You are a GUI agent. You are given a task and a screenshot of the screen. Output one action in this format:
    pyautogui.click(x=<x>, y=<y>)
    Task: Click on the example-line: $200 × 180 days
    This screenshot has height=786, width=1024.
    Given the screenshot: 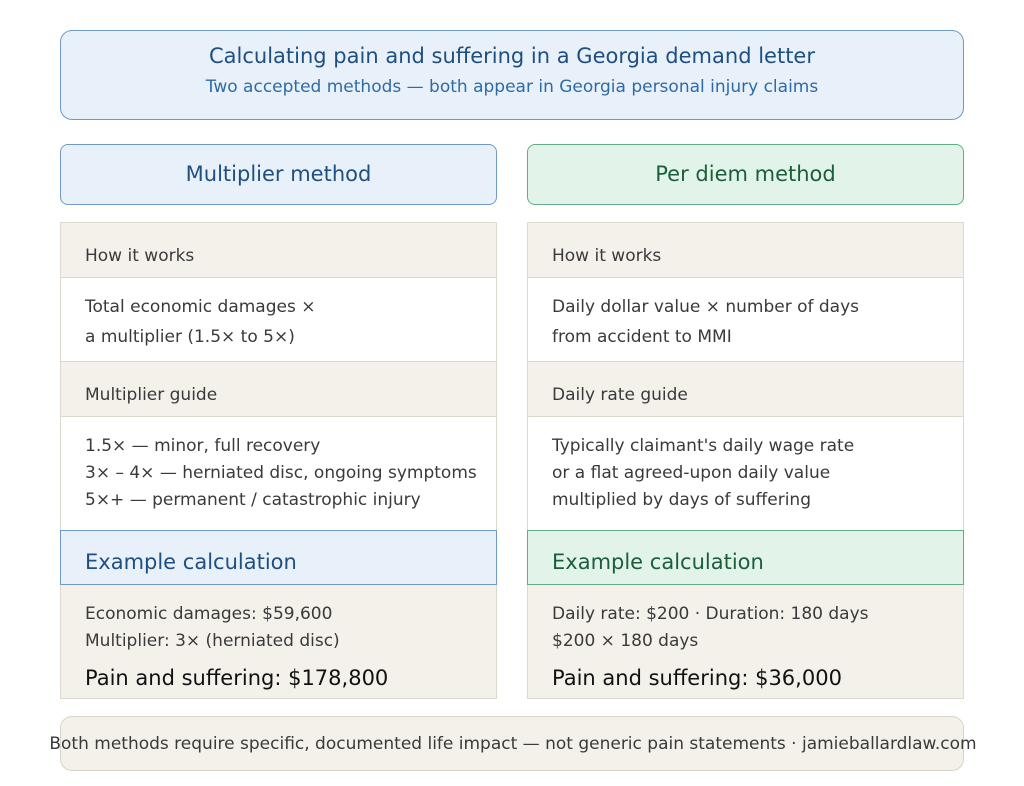 What is the action you would take?
    pyautogui.click(x=625, y=641)
    